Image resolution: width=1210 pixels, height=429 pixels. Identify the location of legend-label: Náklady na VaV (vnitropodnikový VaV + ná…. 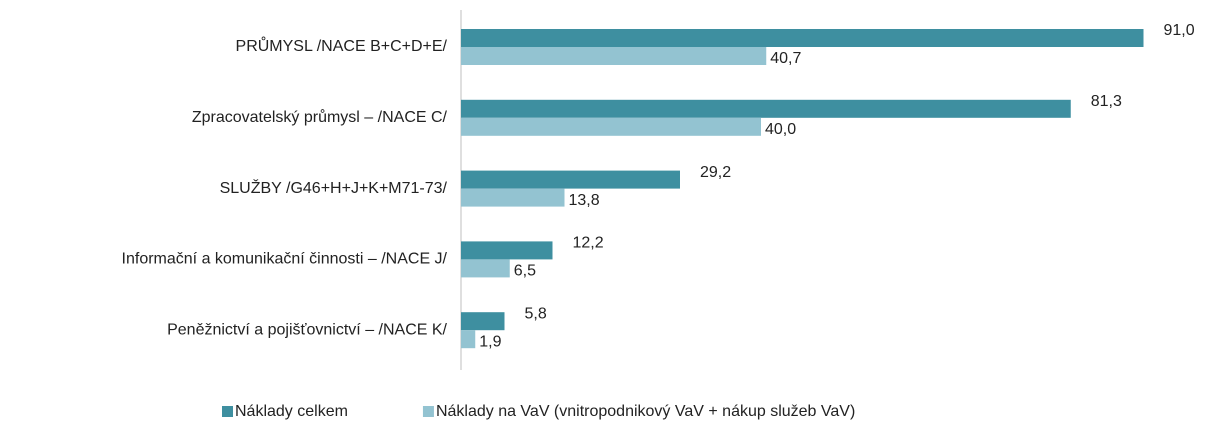
(645, 411).